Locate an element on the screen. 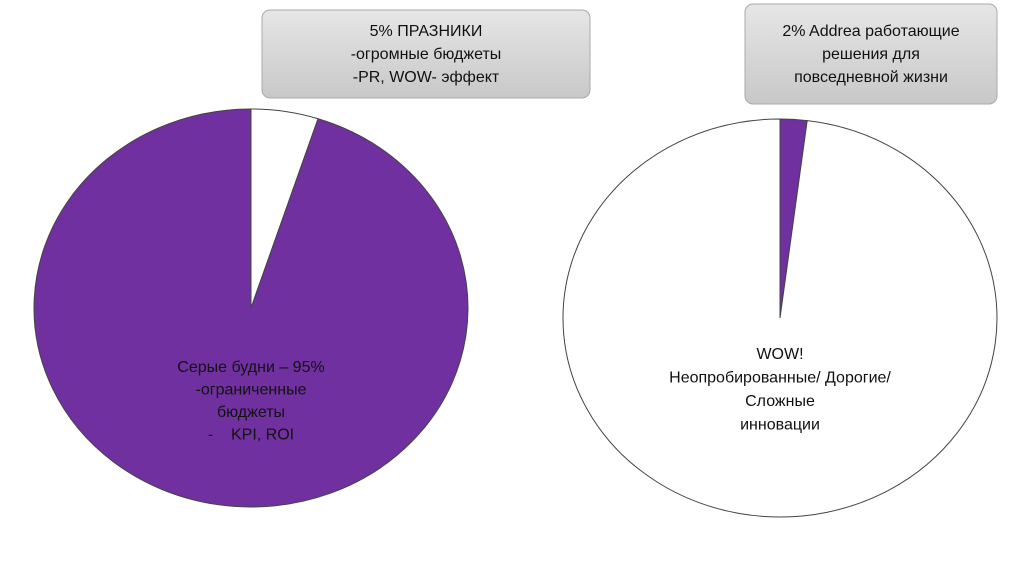 The image size is (1024, 574). annotation-text: -ограниченные is located at coordinates (251, 390).